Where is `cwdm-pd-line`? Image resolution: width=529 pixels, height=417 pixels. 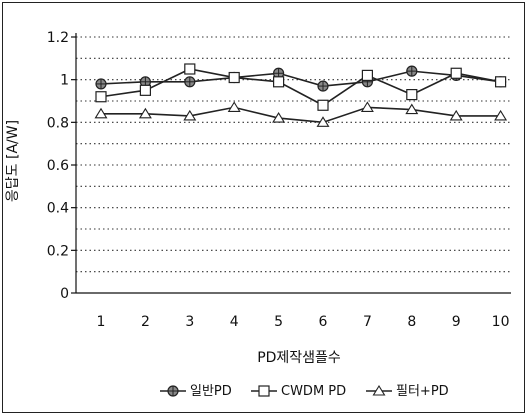 cwdm-pd-line is located at coordinates (300, 87).